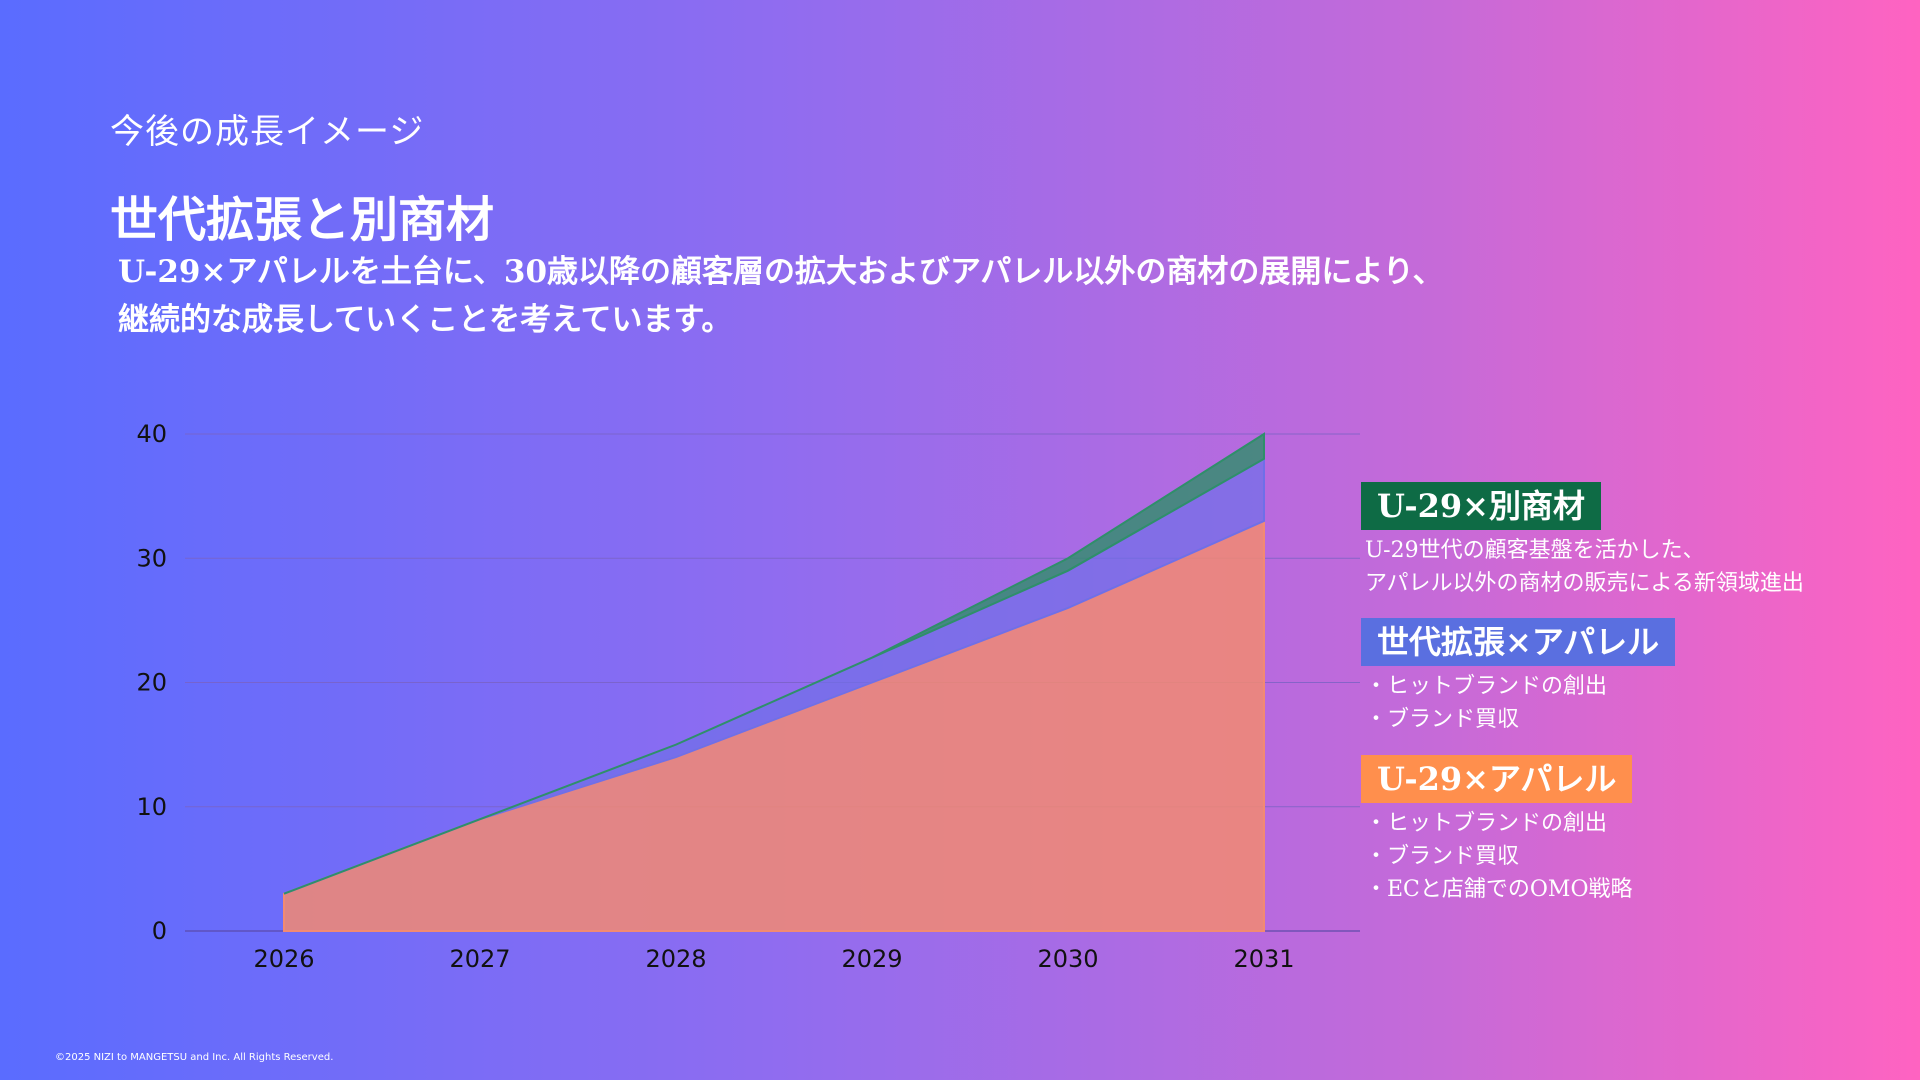  What do you see at coordinates (283, 959) in the screenshot?
I see `x-tick-label: 2026` at bounding box center [283, 959].